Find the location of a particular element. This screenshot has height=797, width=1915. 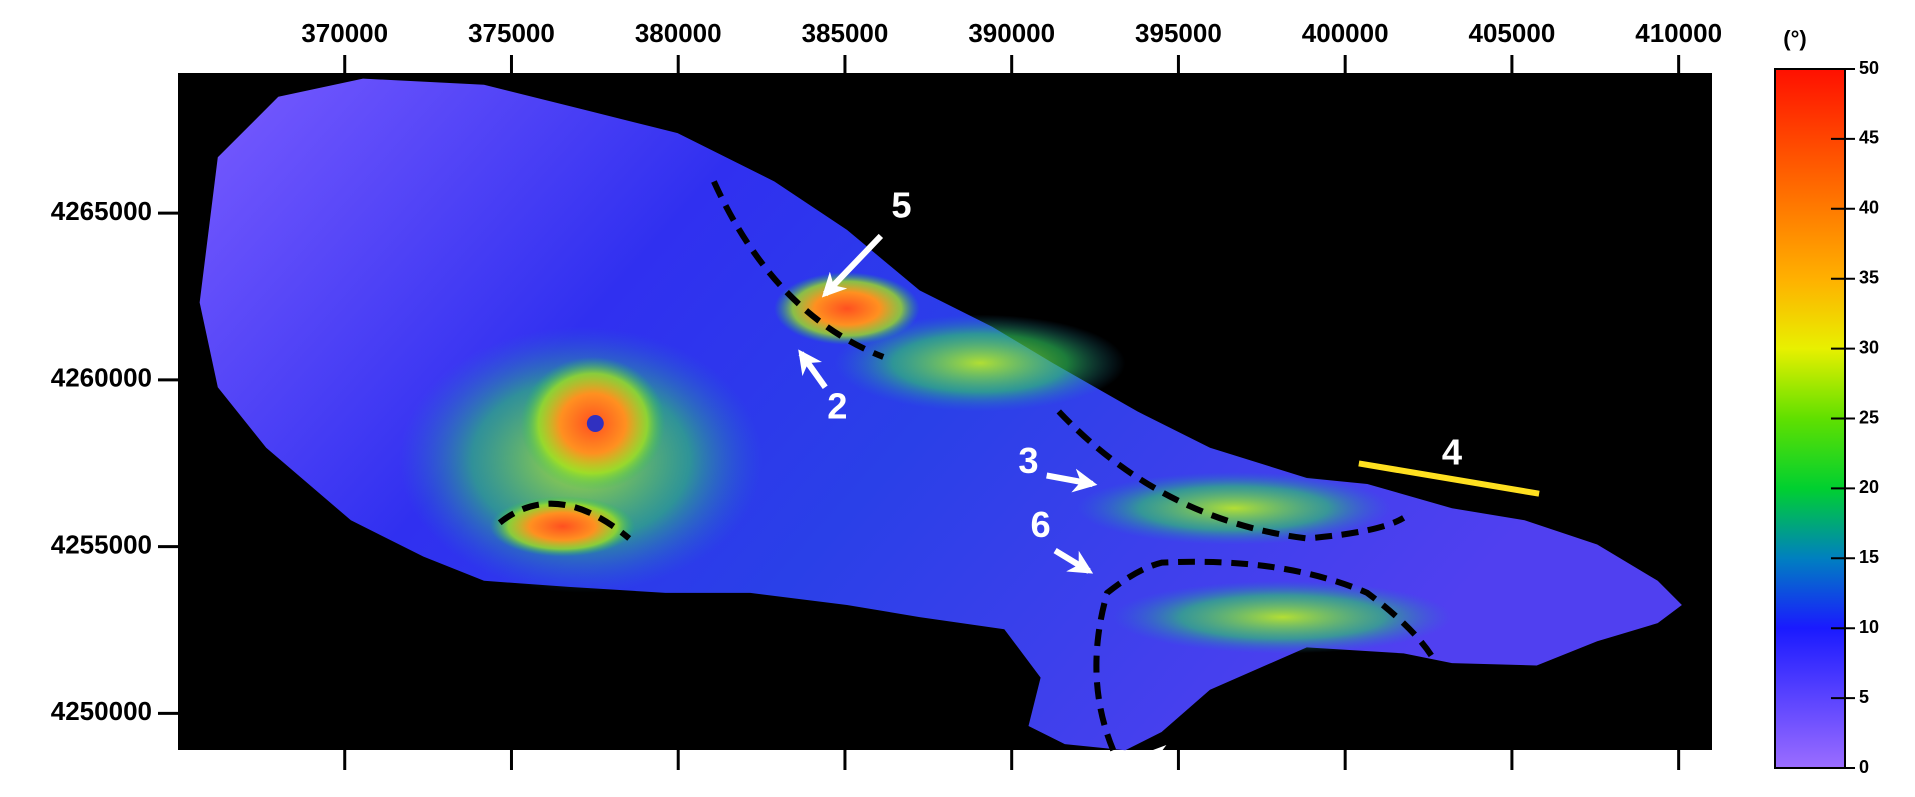

y-tick-label: 4255000 is located at coordinates (101, 544).